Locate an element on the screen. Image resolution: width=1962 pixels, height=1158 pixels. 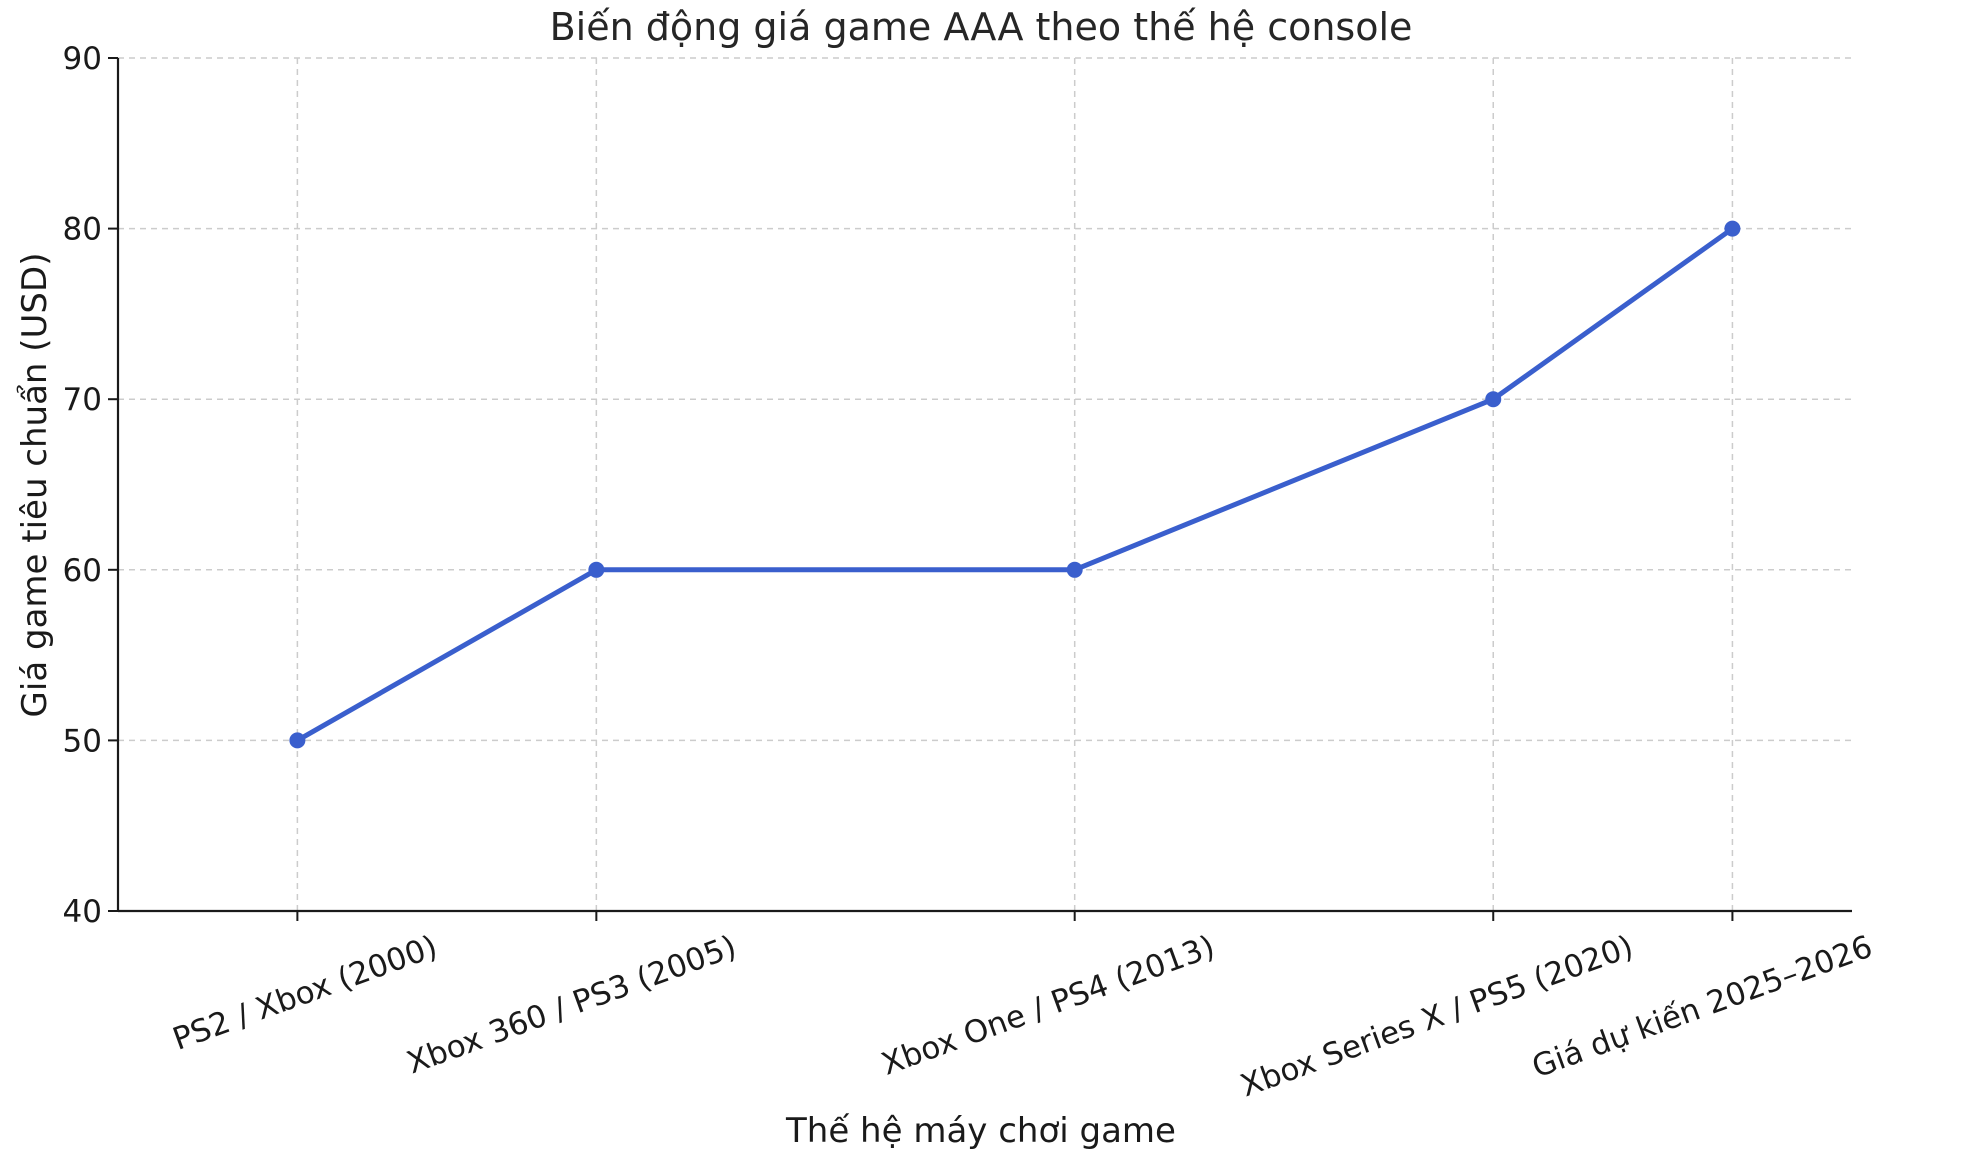
y-axis-label: Giá game tiêu chuẩn (USD) is located at coordinates (35, 485).